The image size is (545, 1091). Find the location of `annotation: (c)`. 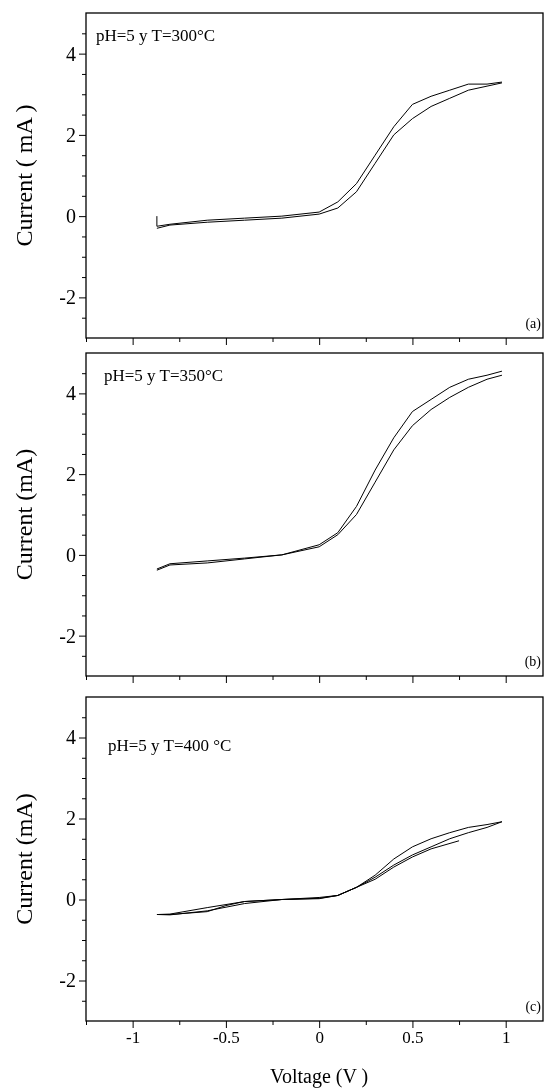

annotation: (c) is located at coordinates (533, 1007).